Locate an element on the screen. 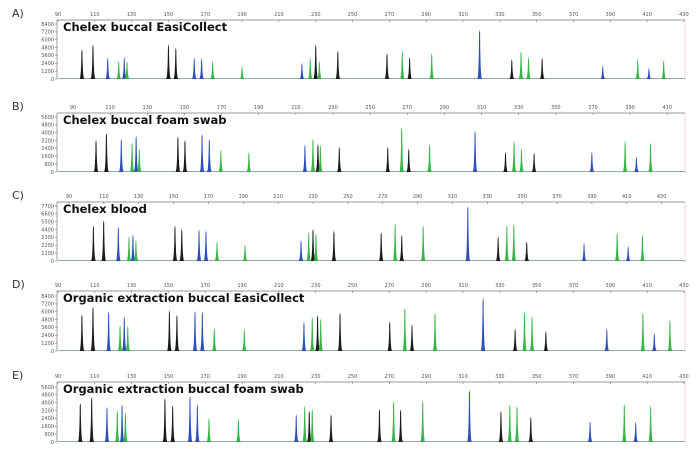  panel-label: E) is located at coordinates (17, 375).